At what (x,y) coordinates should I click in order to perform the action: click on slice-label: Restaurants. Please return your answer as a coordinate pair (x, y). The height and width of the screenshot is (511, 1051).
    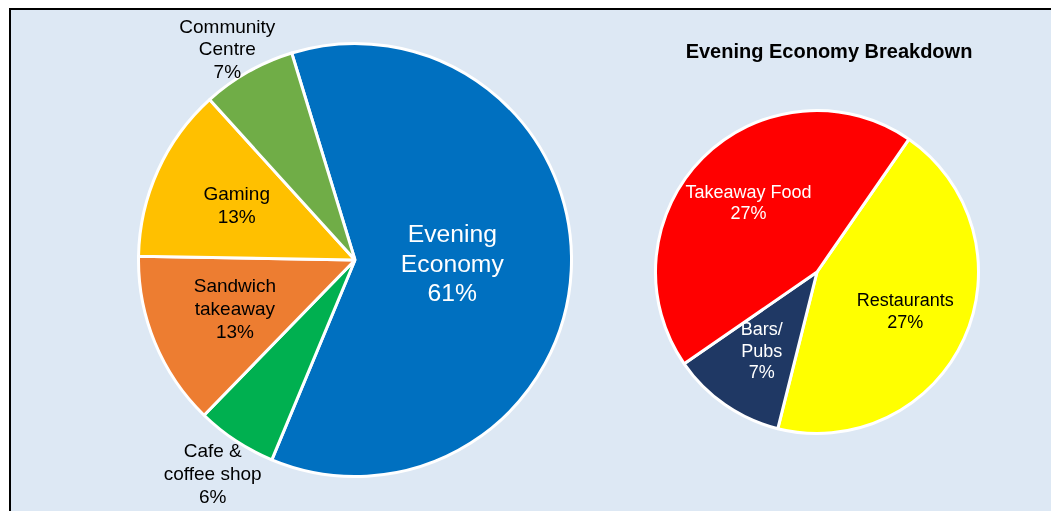
    Looking at the image, I should click on (905, 300).